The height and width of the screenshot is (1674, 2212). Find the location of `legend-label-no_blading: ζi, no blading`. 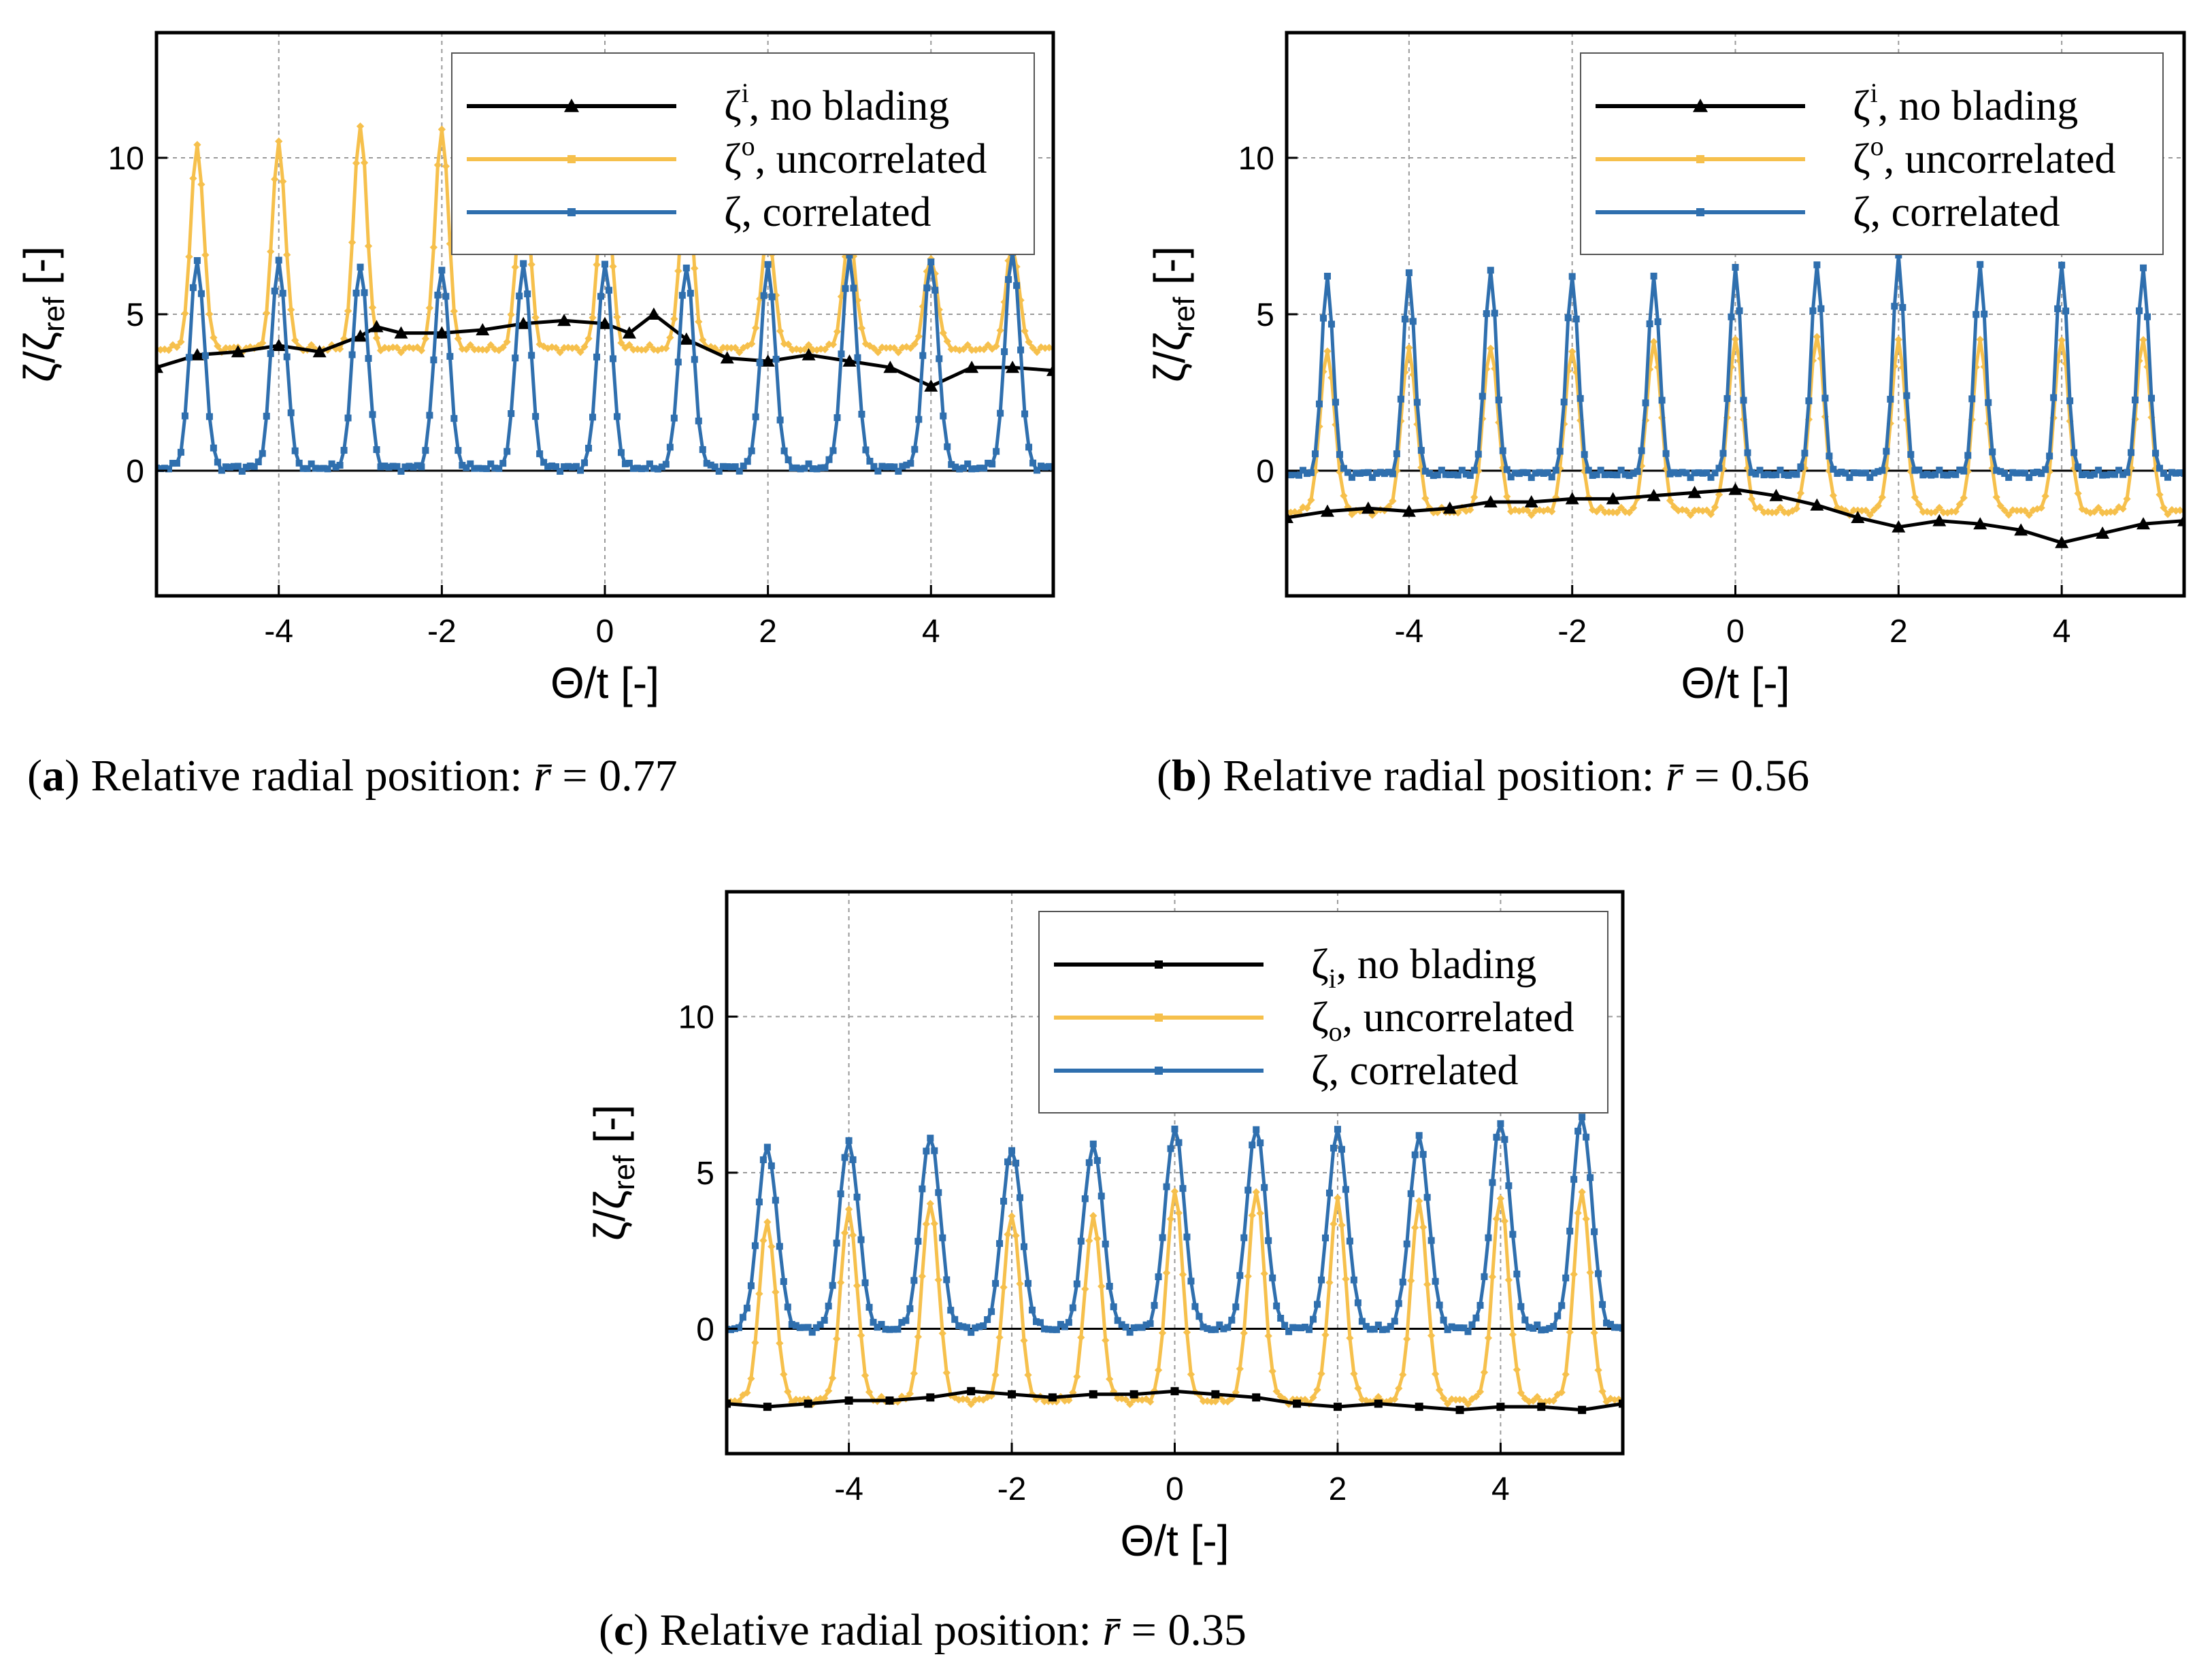

legend-label-no_blading: ζi, no blading is located at coordinates (1965, 103).